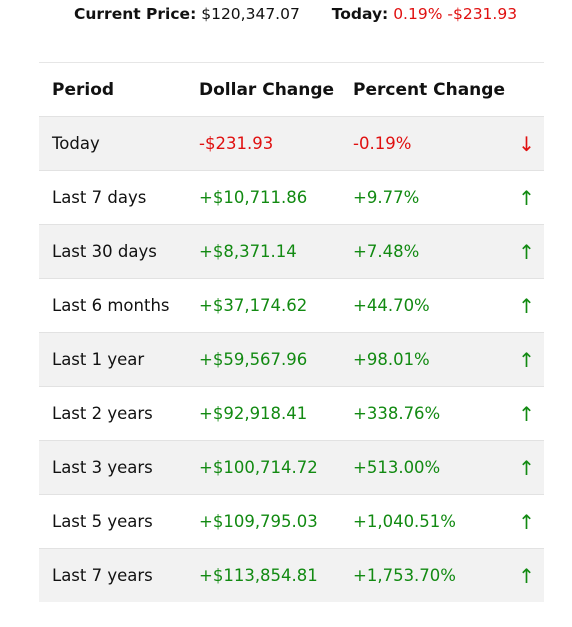 The height and width of the screenshot is (627, 572). Describe the element at coordinates (526, 143) in the screenshot. I see `arrow-down-icon: ↓` at that location.